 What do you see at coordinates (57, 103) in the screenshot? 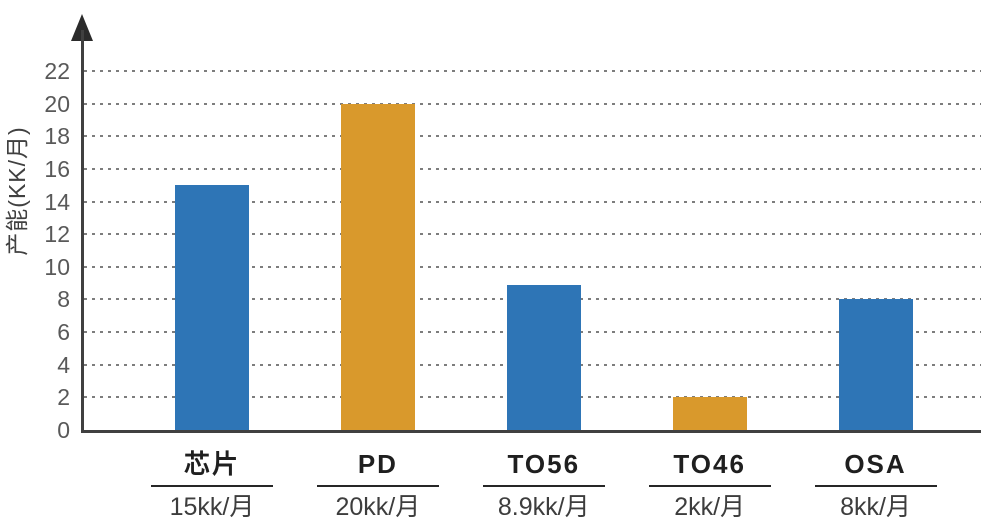
I see `y-tick-label-20: 20` at bounding box center [57, 103].